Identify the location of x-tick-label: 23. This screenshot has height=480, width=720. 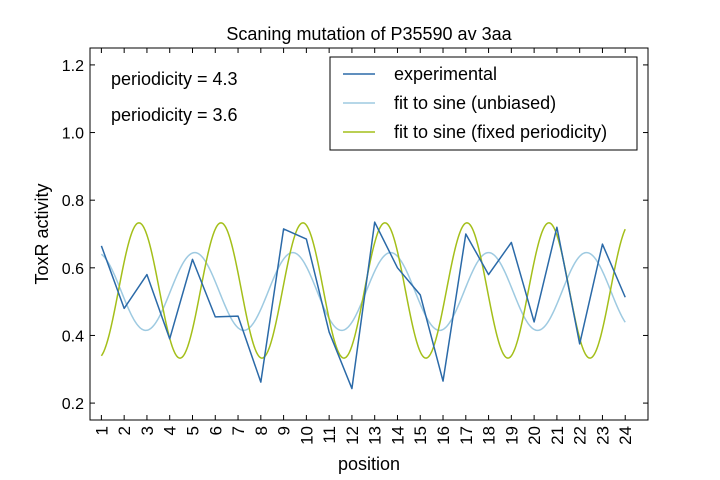
(602, 435).